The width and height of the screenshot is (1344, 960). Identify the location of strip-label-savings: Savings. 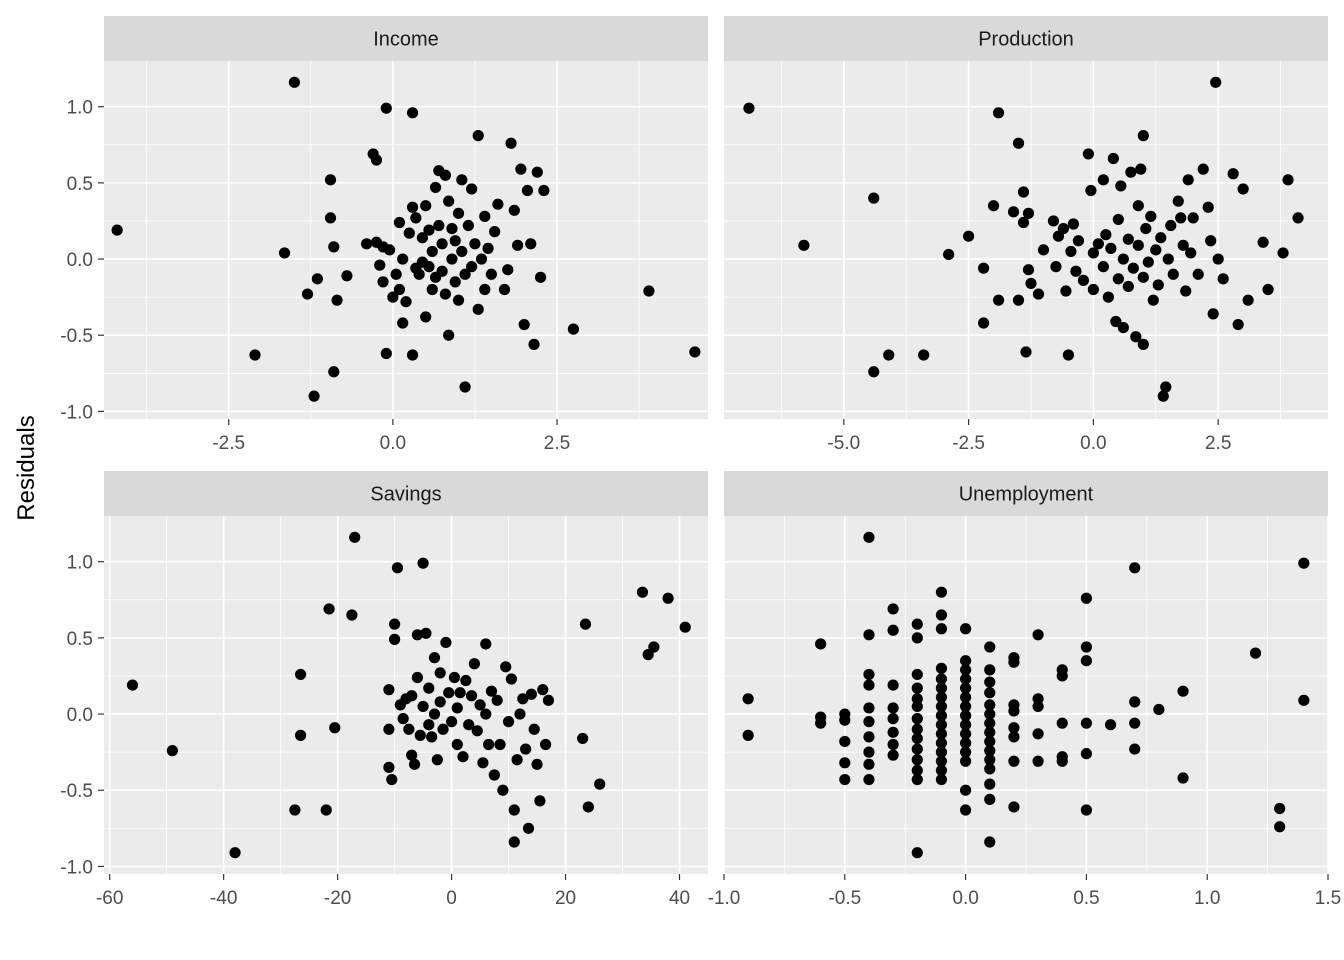
(405, 495).